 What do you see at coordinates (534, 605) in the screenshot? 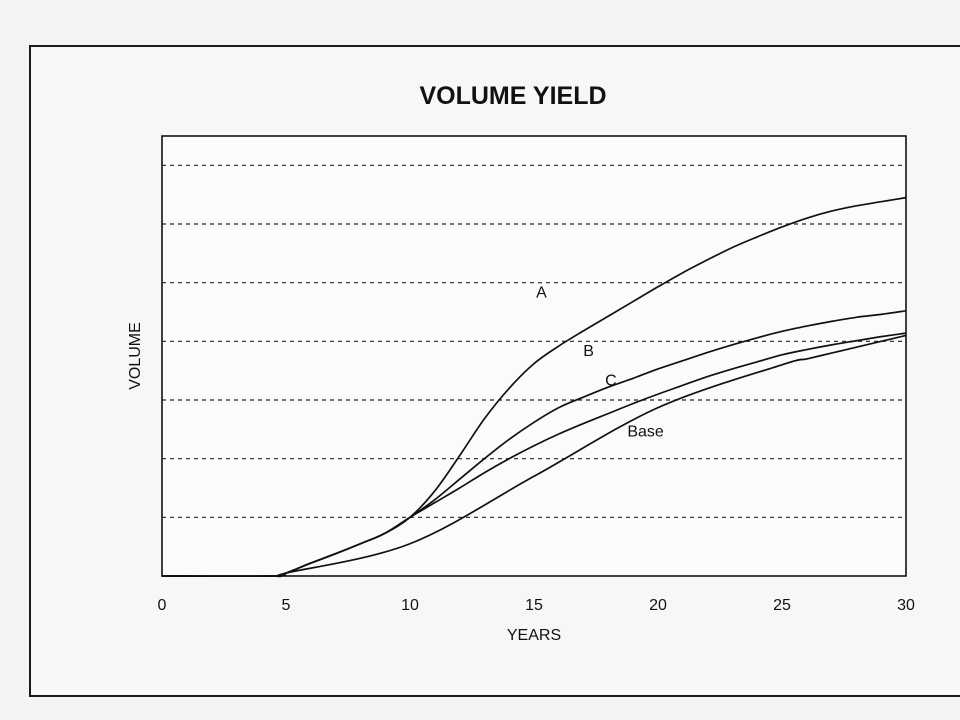
I see `x-tick-label: 15` at bounding box center [534, 605].